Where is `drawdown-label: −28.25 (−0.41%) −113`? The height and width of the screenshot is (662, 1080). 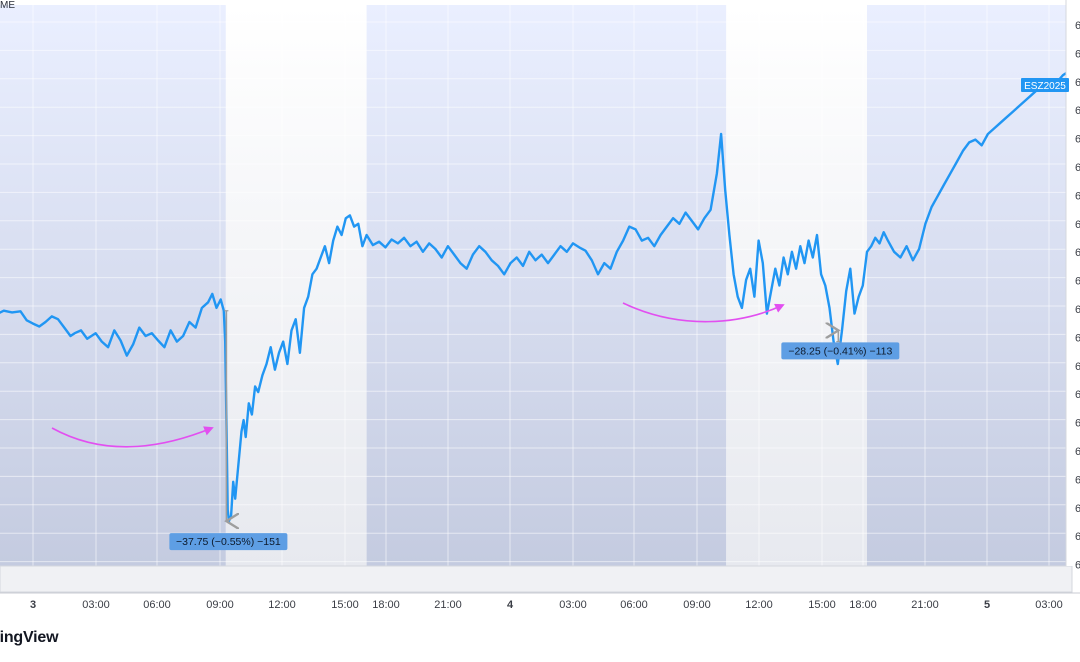
drawdown-label: −28.25 (−0.41%) −113 is located at coordinates (840, 351).